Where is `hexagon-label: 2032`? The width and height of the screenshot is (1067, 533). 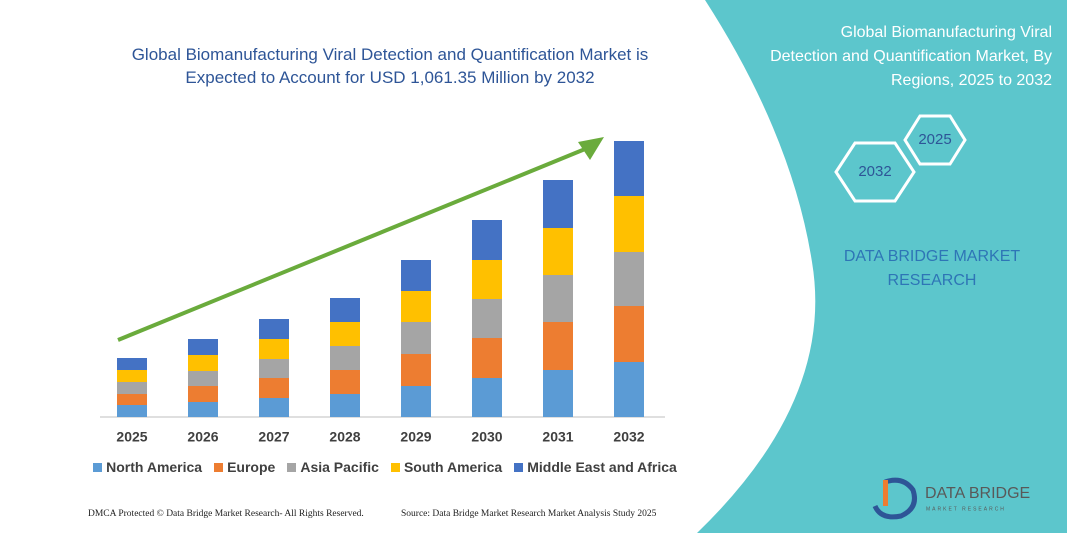
hexagon-label: 2032 is located at coordinates (874, 171).